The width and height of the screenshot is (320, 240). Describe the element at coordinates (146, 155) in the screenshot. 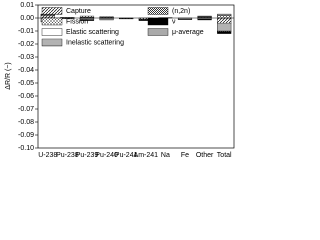

I see `x-tick-label: Am-241` at that location.